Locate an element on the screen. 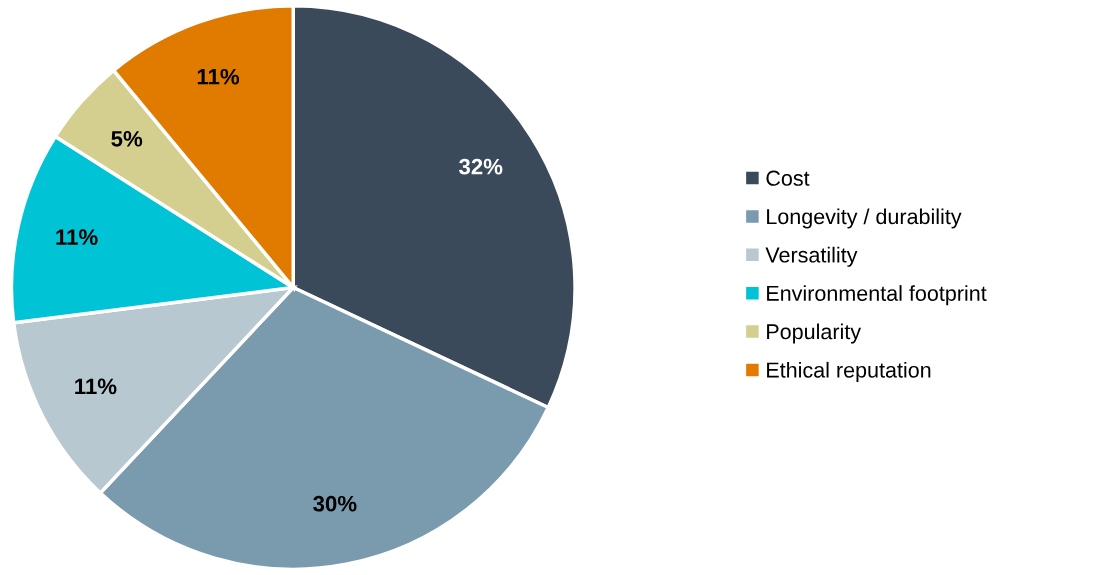  legend-label: Environmental footprint is located at coordinates (877, 295).